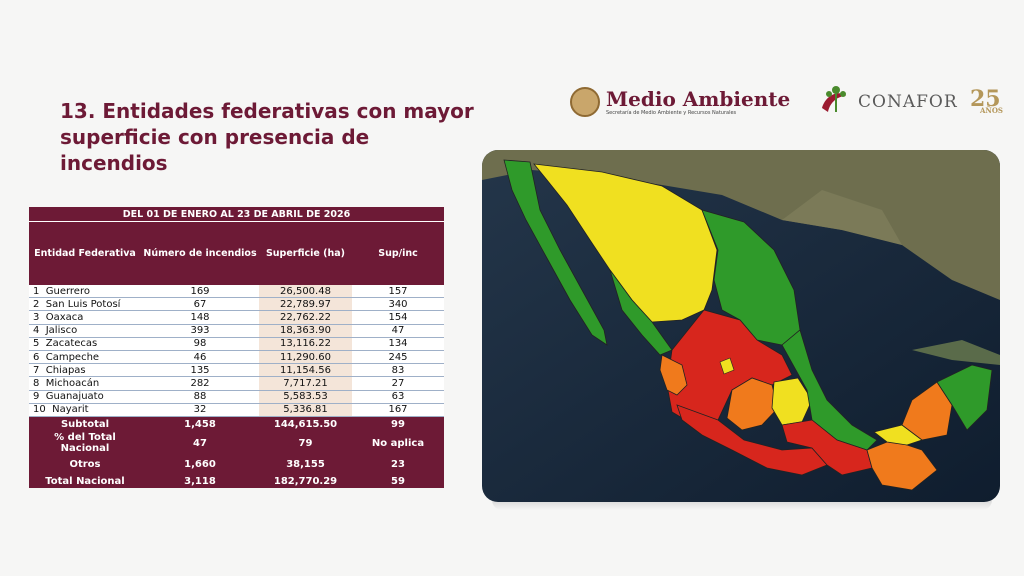 The width and height of the screenshot is (1024, 576). What do you see at coordinates (964, 397) in the screenshot?
I see `yucatan-green` at bounding box center [964, 397].